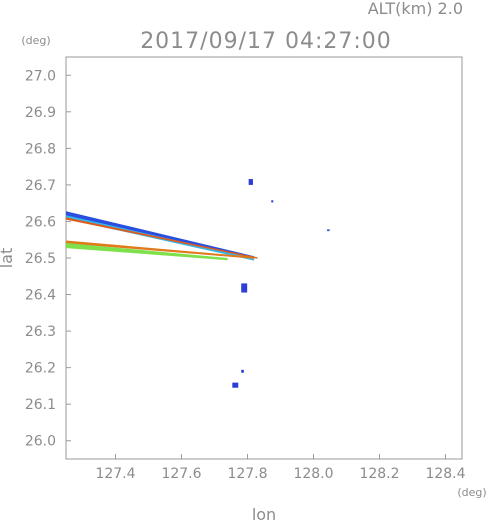  What do you see at coordinates (445, 474) in the screenshot?
I see `x-tick-label: 128.4` at bounding box center [445, 474].